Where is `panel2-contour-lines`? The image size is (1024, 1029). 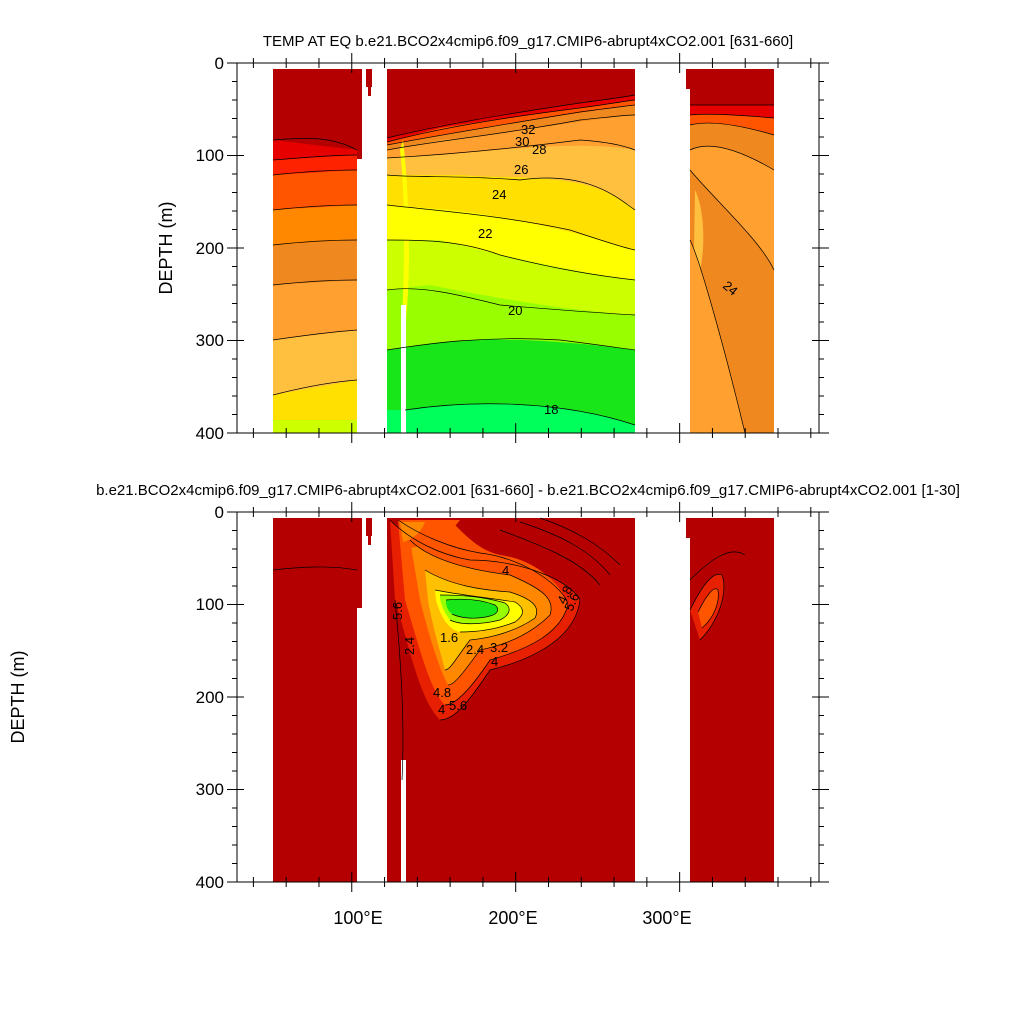 panel2-contour-lines is located at coordinates (509, 649).